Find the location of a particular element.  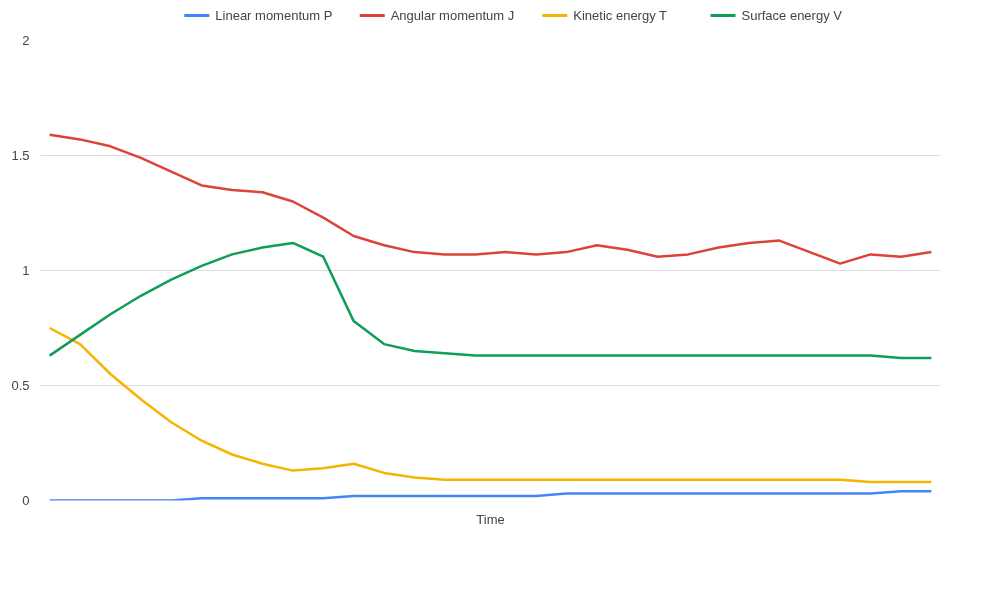

y-tick-label: 0 is located at coordinates (26, 500).